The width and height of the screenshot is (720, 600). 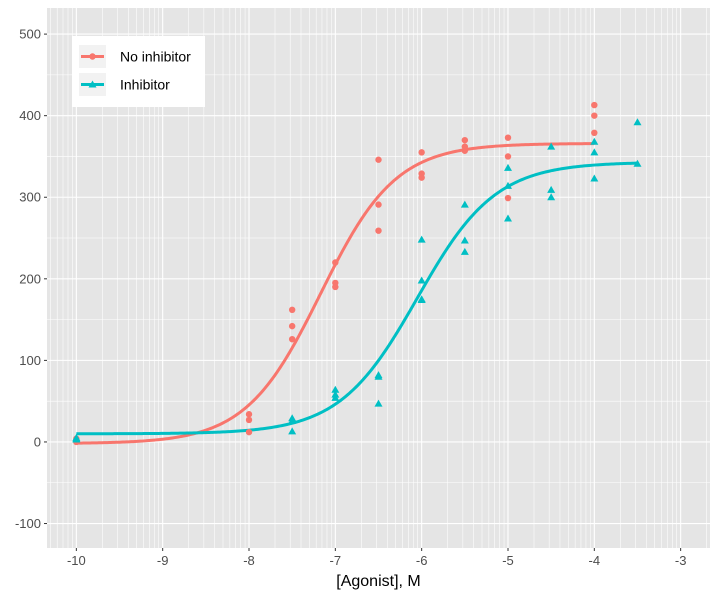 I want to click on x-tick-label: -6, so click(x=422, y=560).